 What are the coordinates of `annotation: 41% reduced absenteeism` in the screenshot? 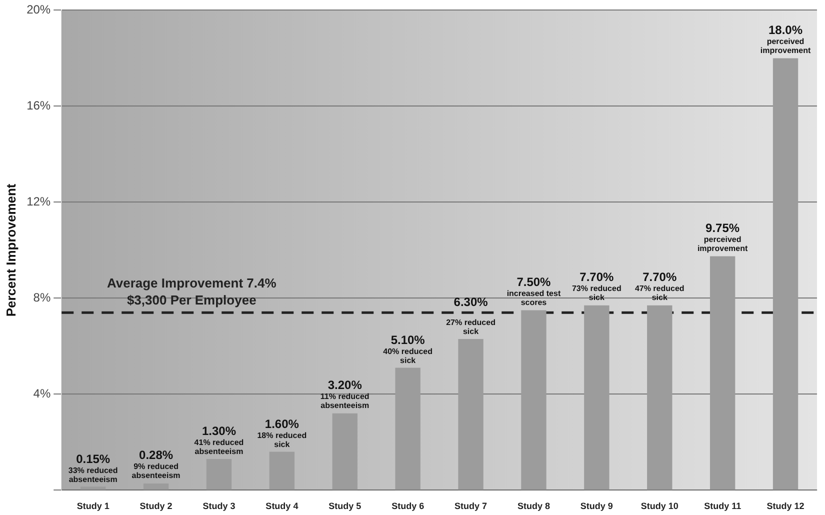 It's located at (219, 447).